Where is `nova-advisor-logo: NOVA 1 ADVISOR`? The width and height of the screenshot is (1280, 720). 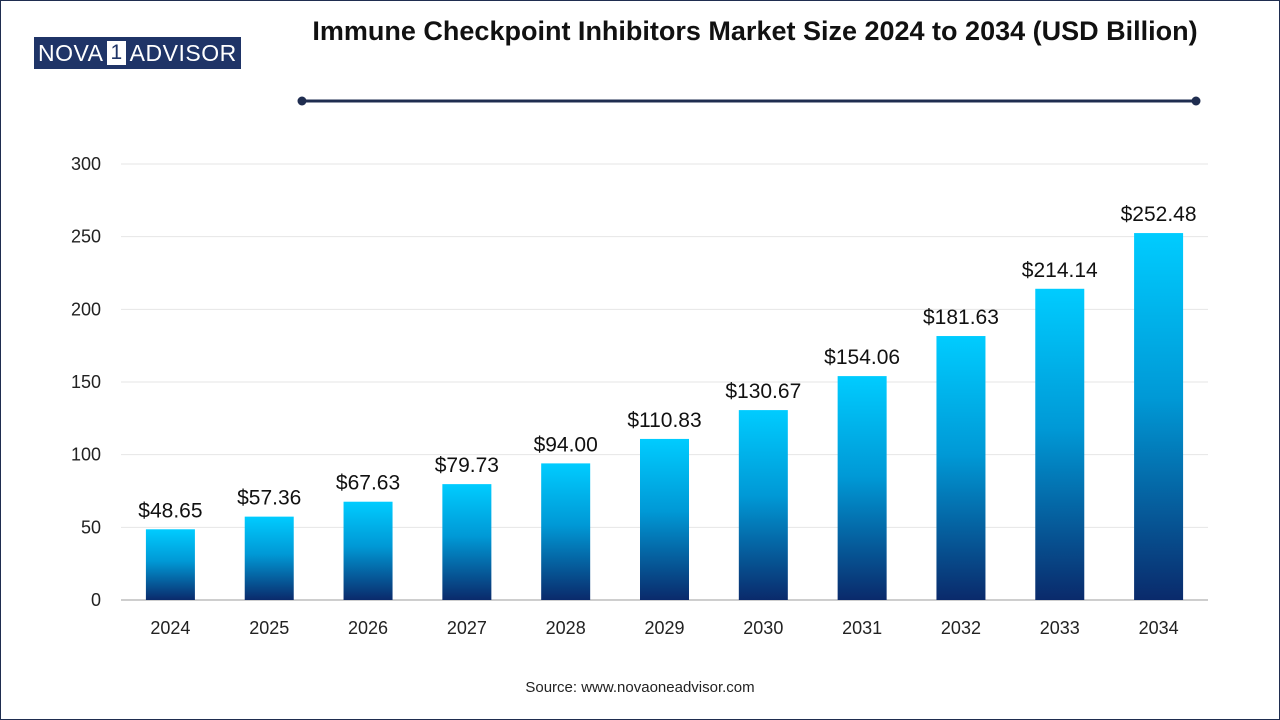
nova-advisor-logo: NOVA 1 ADVISOR is located at coordinates (137, 53).